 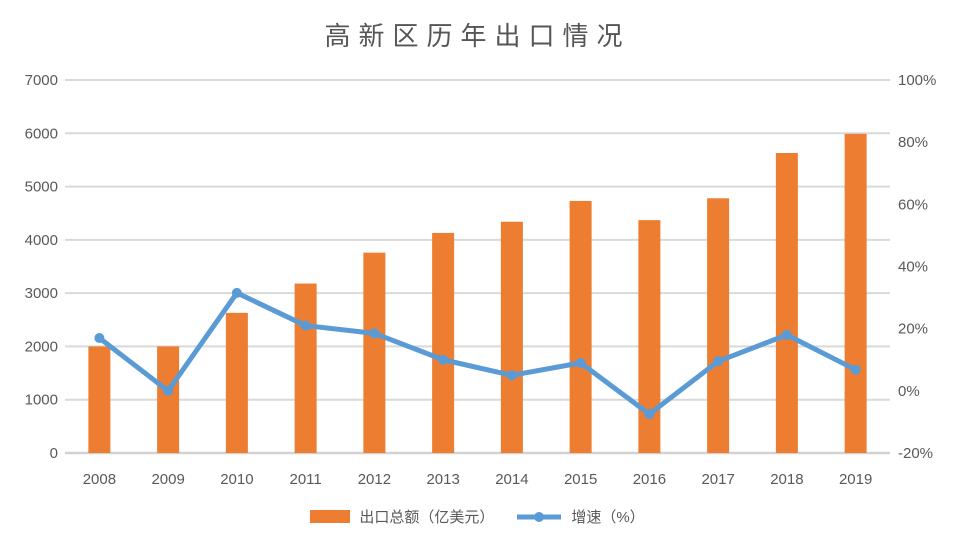 What do you see at coordinates (608, 517) in the screenshot?
I see `legend-label-growth: 增速（%）` at bounding box center [608, 517].